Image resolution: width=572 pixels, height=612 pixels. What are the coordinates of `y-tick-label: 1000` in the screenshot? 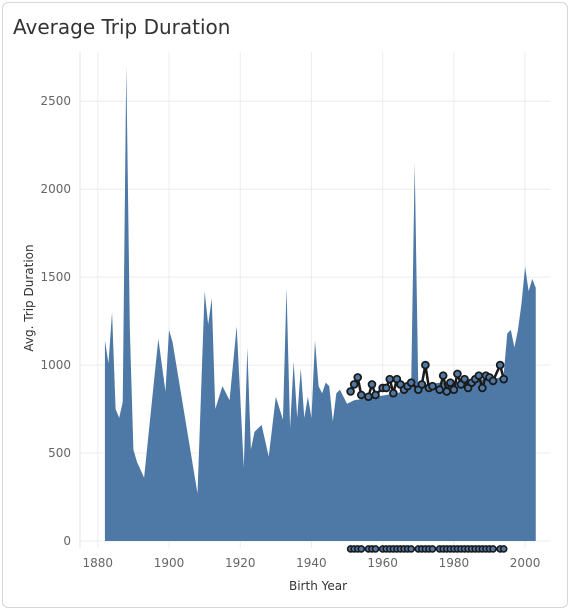 It's located at (55, 365).